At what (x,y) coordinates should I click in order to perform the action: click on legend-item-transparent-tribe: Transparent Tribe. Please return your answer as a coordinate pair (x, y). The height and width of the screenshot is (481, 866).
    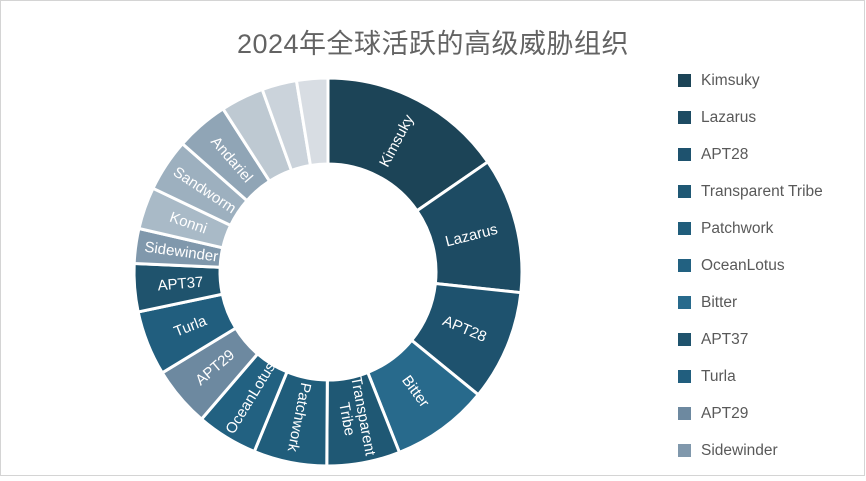
    Looking at the image, I should click on (750, 191).